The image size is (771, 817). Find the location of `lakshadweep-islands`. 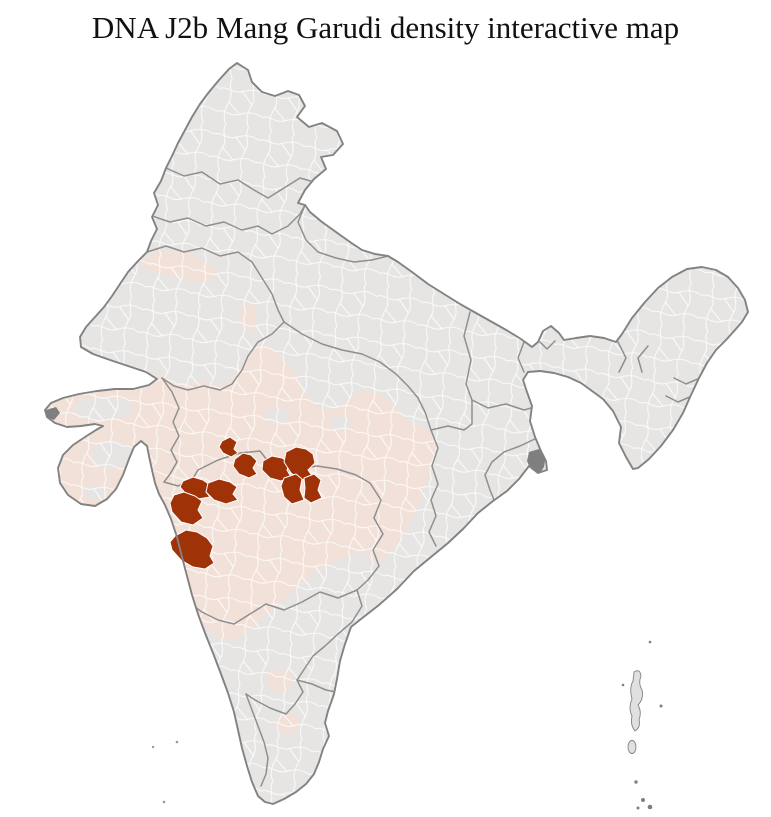

lakshadweep-islands is located at coordinates (165, 772).